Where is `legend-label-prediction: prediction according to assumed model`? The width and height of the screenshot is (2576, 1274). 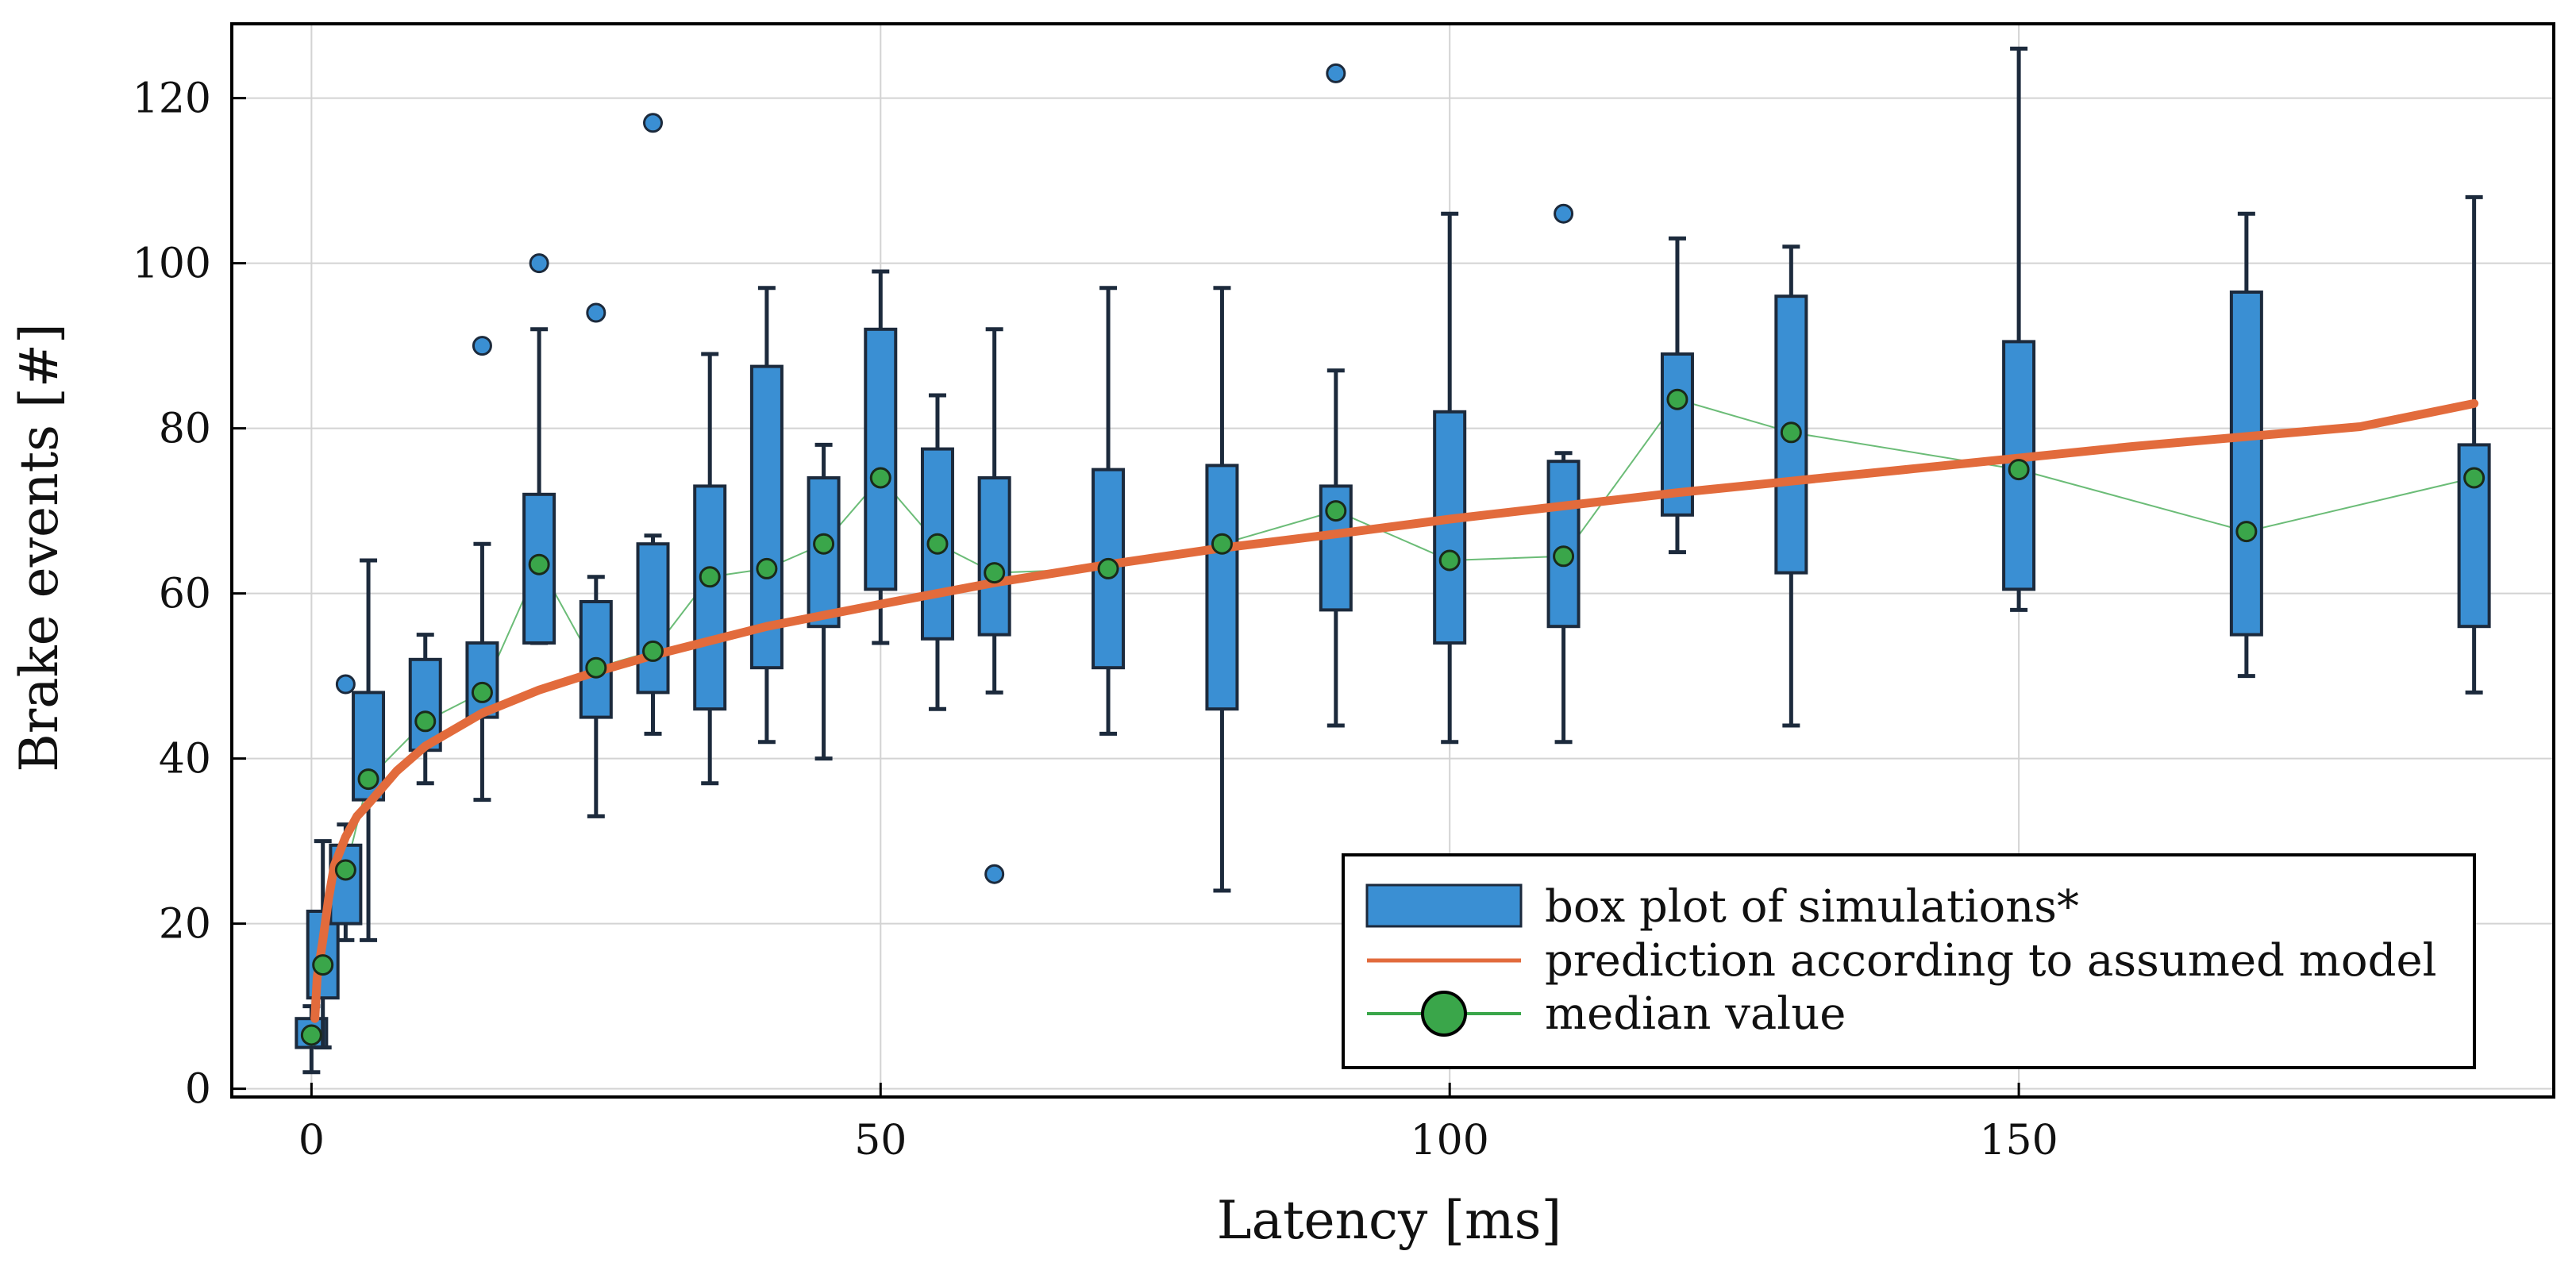 legend-label-prediction: prediction according to assumed model is located at coordinates (1991, 961).